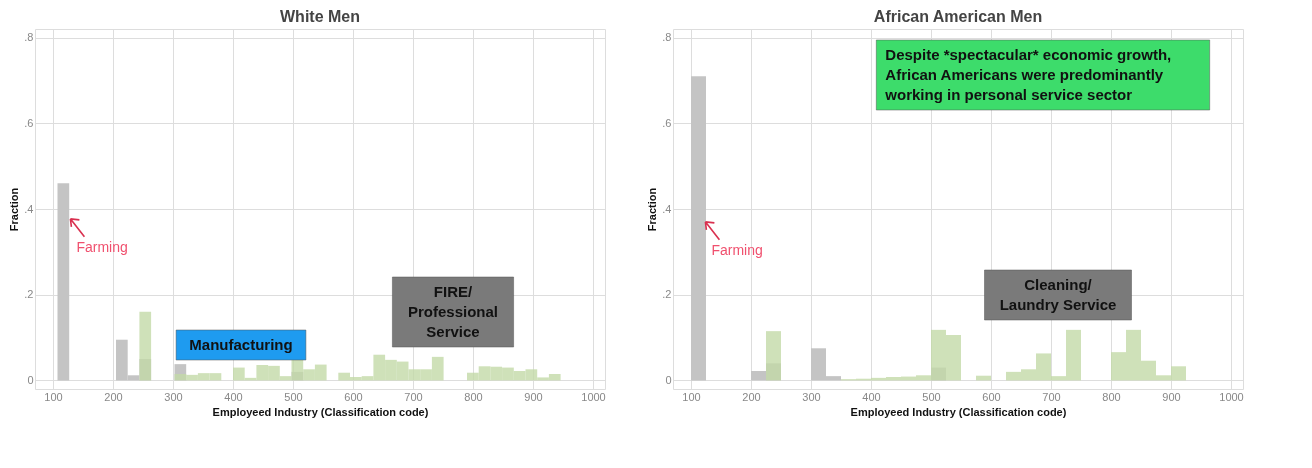 The image size is (1312, 468). I want to click on chart-title: African American Men, so click(958, 16).